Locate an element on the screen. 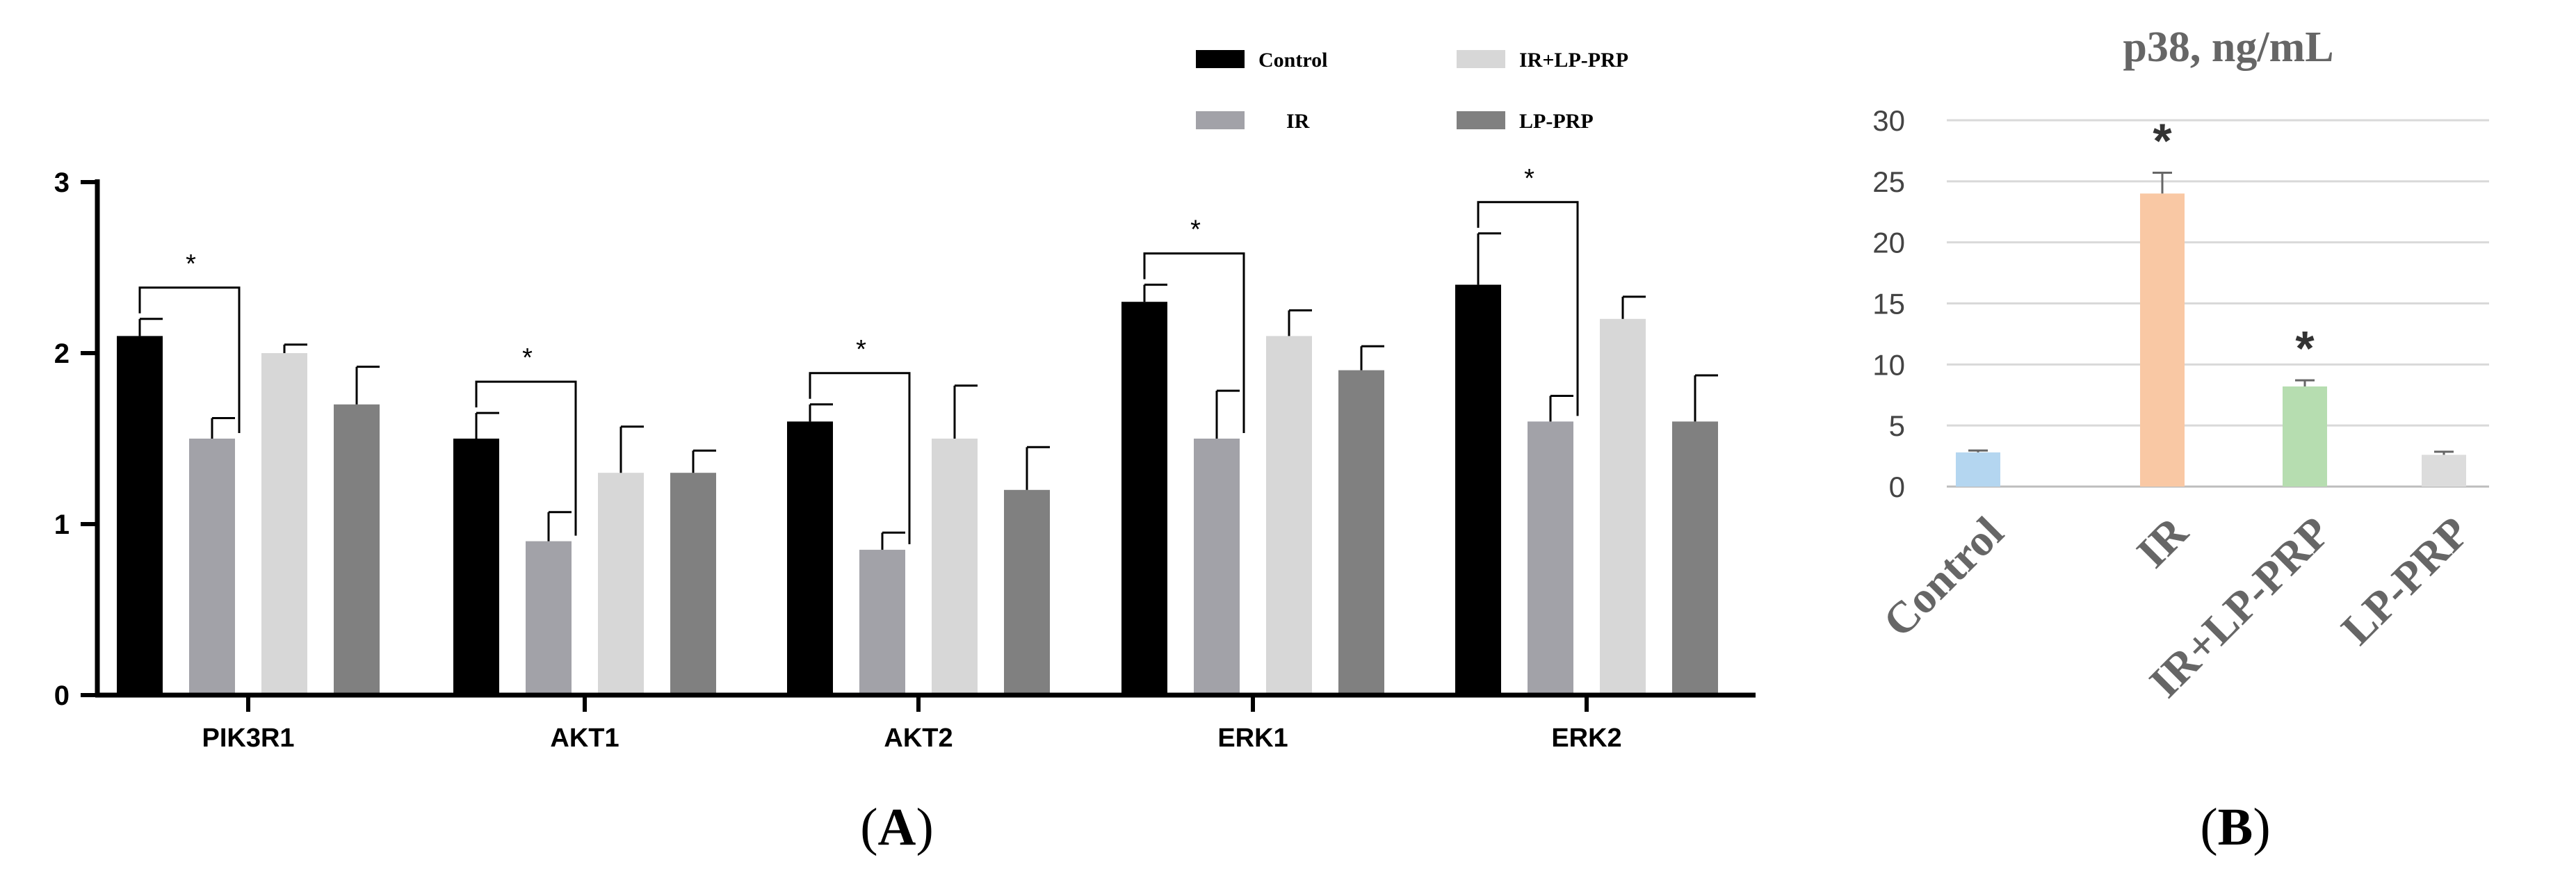  significance-star-b-ir: * is located at coordinates (2162, 141).